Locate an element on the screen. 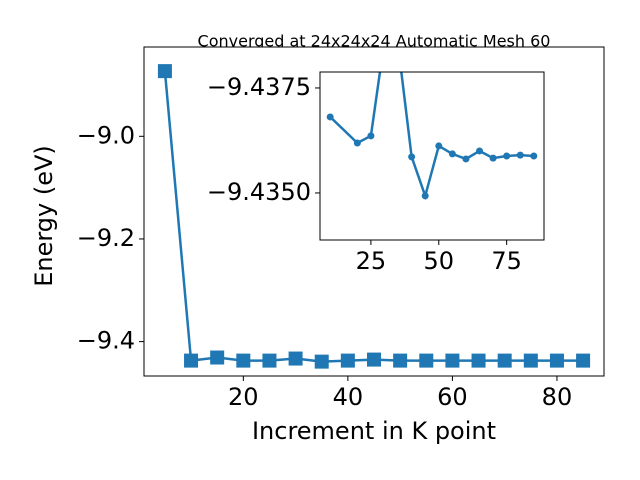  y-tick-label: −9.0 is located at coordinates (106, 135).